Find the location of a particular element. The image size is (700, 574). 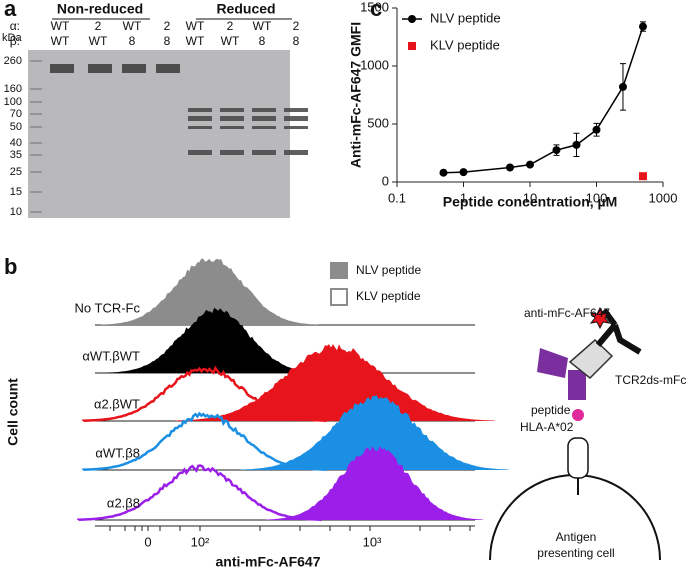

row-label: α2.β8 is located at coordinates (123, 502).